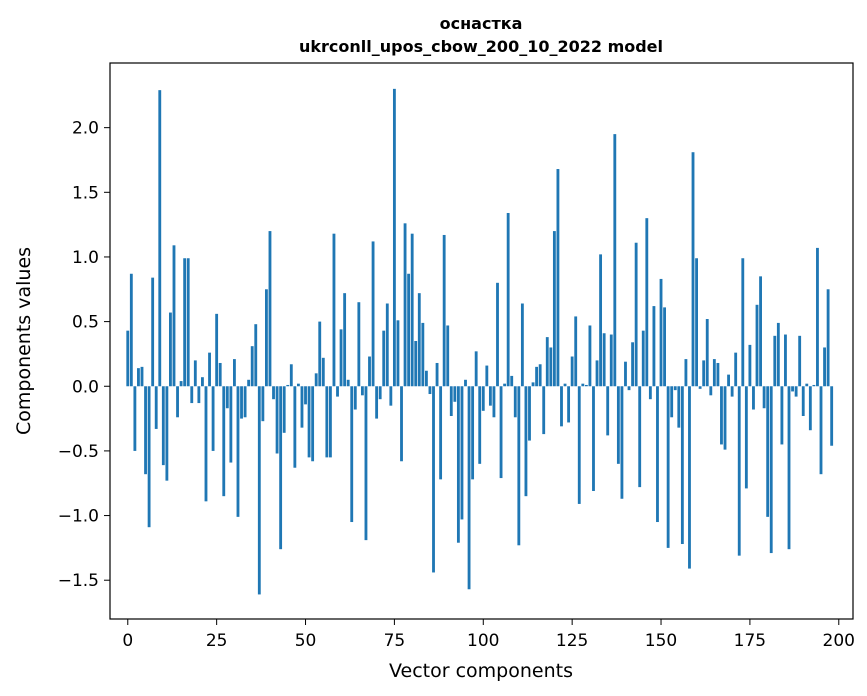  What do you see at coordinates (481, 46) in the screenshot?
I see `chart-subtitle: ukrconll_upos_cbow_200_10_2022 model` at bounding box center [481, 46].